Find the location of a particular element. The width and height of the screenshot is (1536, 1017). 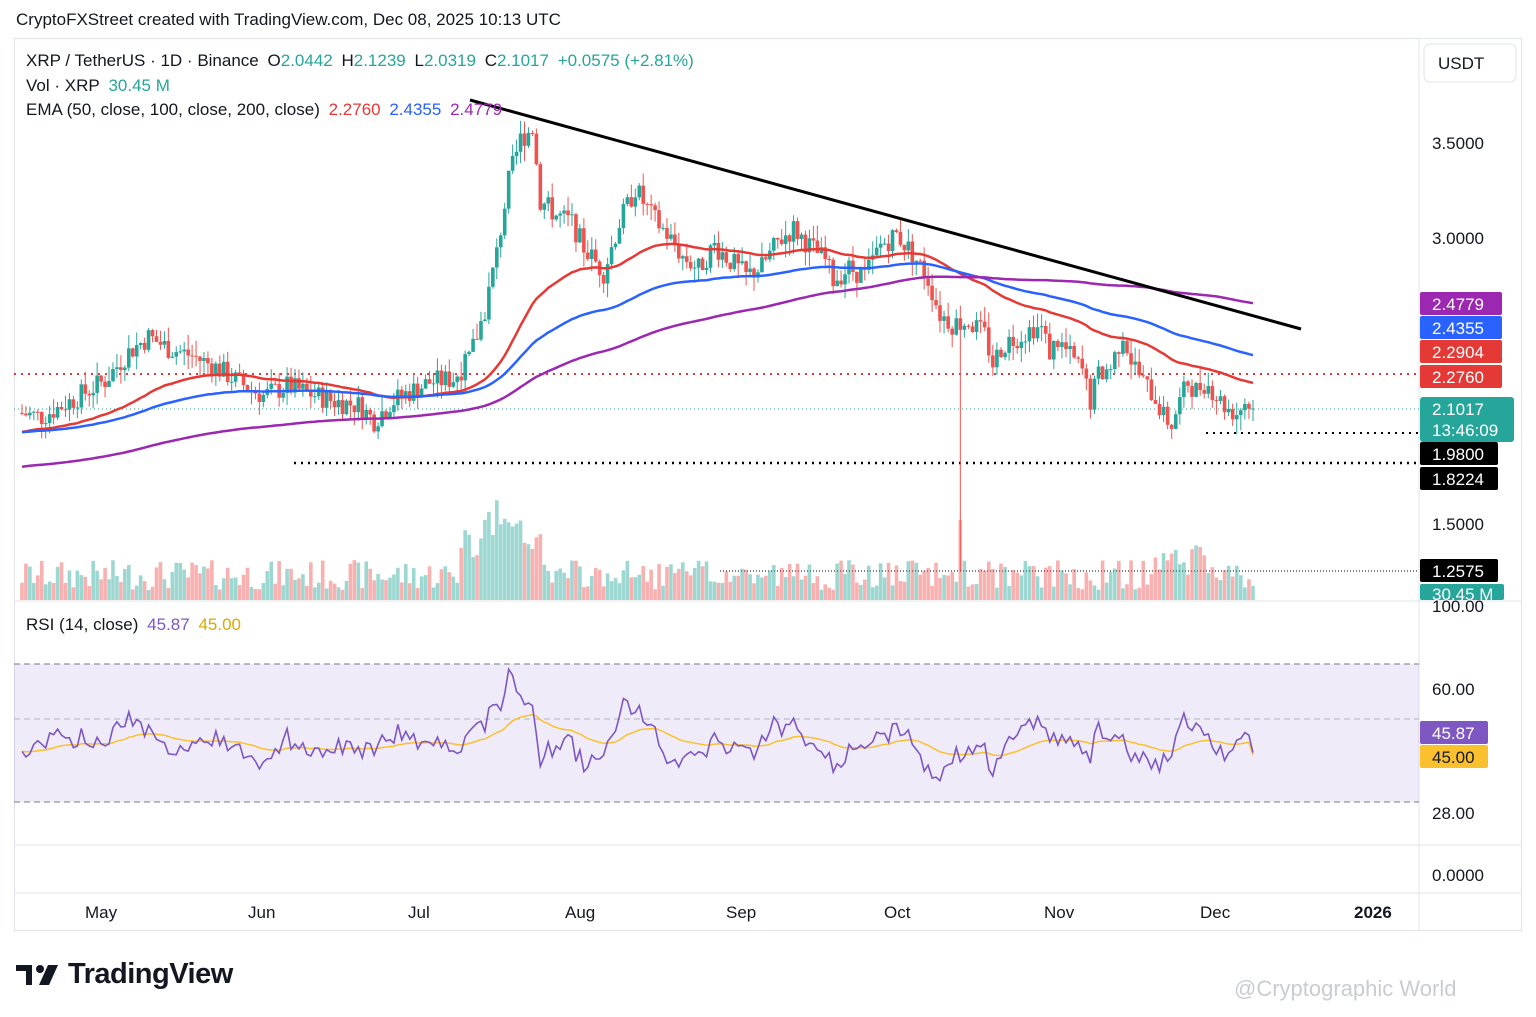

volume-legend: Vol · XRP 30.45 M is located at coordinates (100, 86).